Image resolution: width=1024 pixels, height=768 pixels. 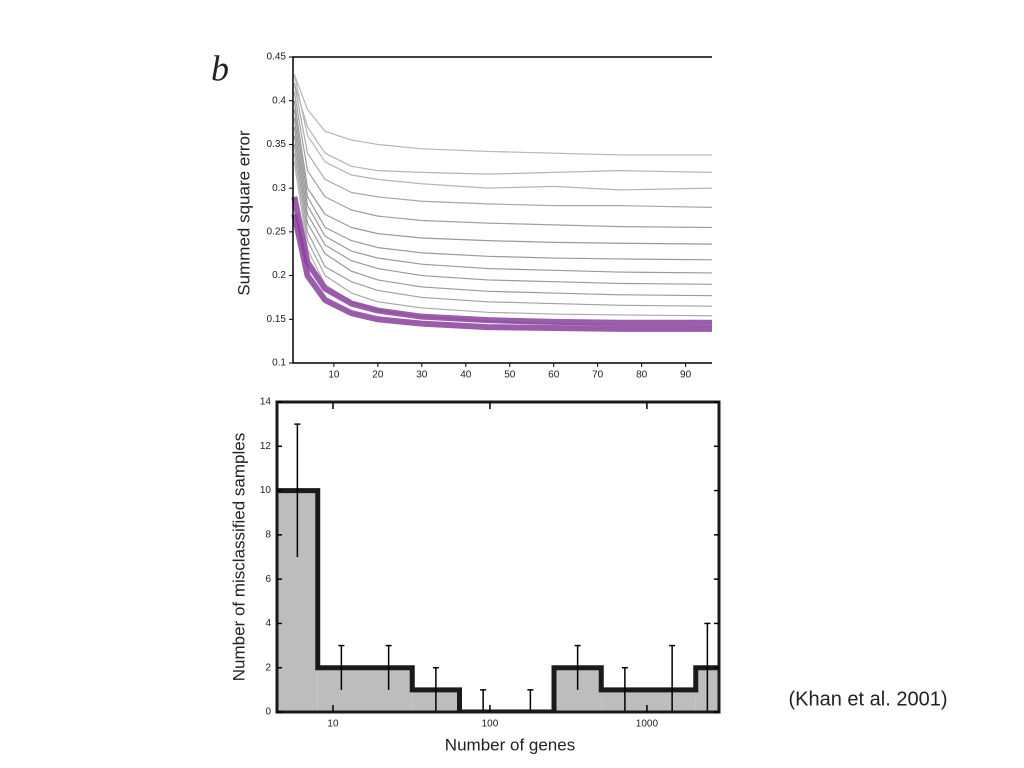 What do you see at coordinates (268, 712) in the screenshot?
I see `y-tick-label: 0` at bounding box center [268, 712].